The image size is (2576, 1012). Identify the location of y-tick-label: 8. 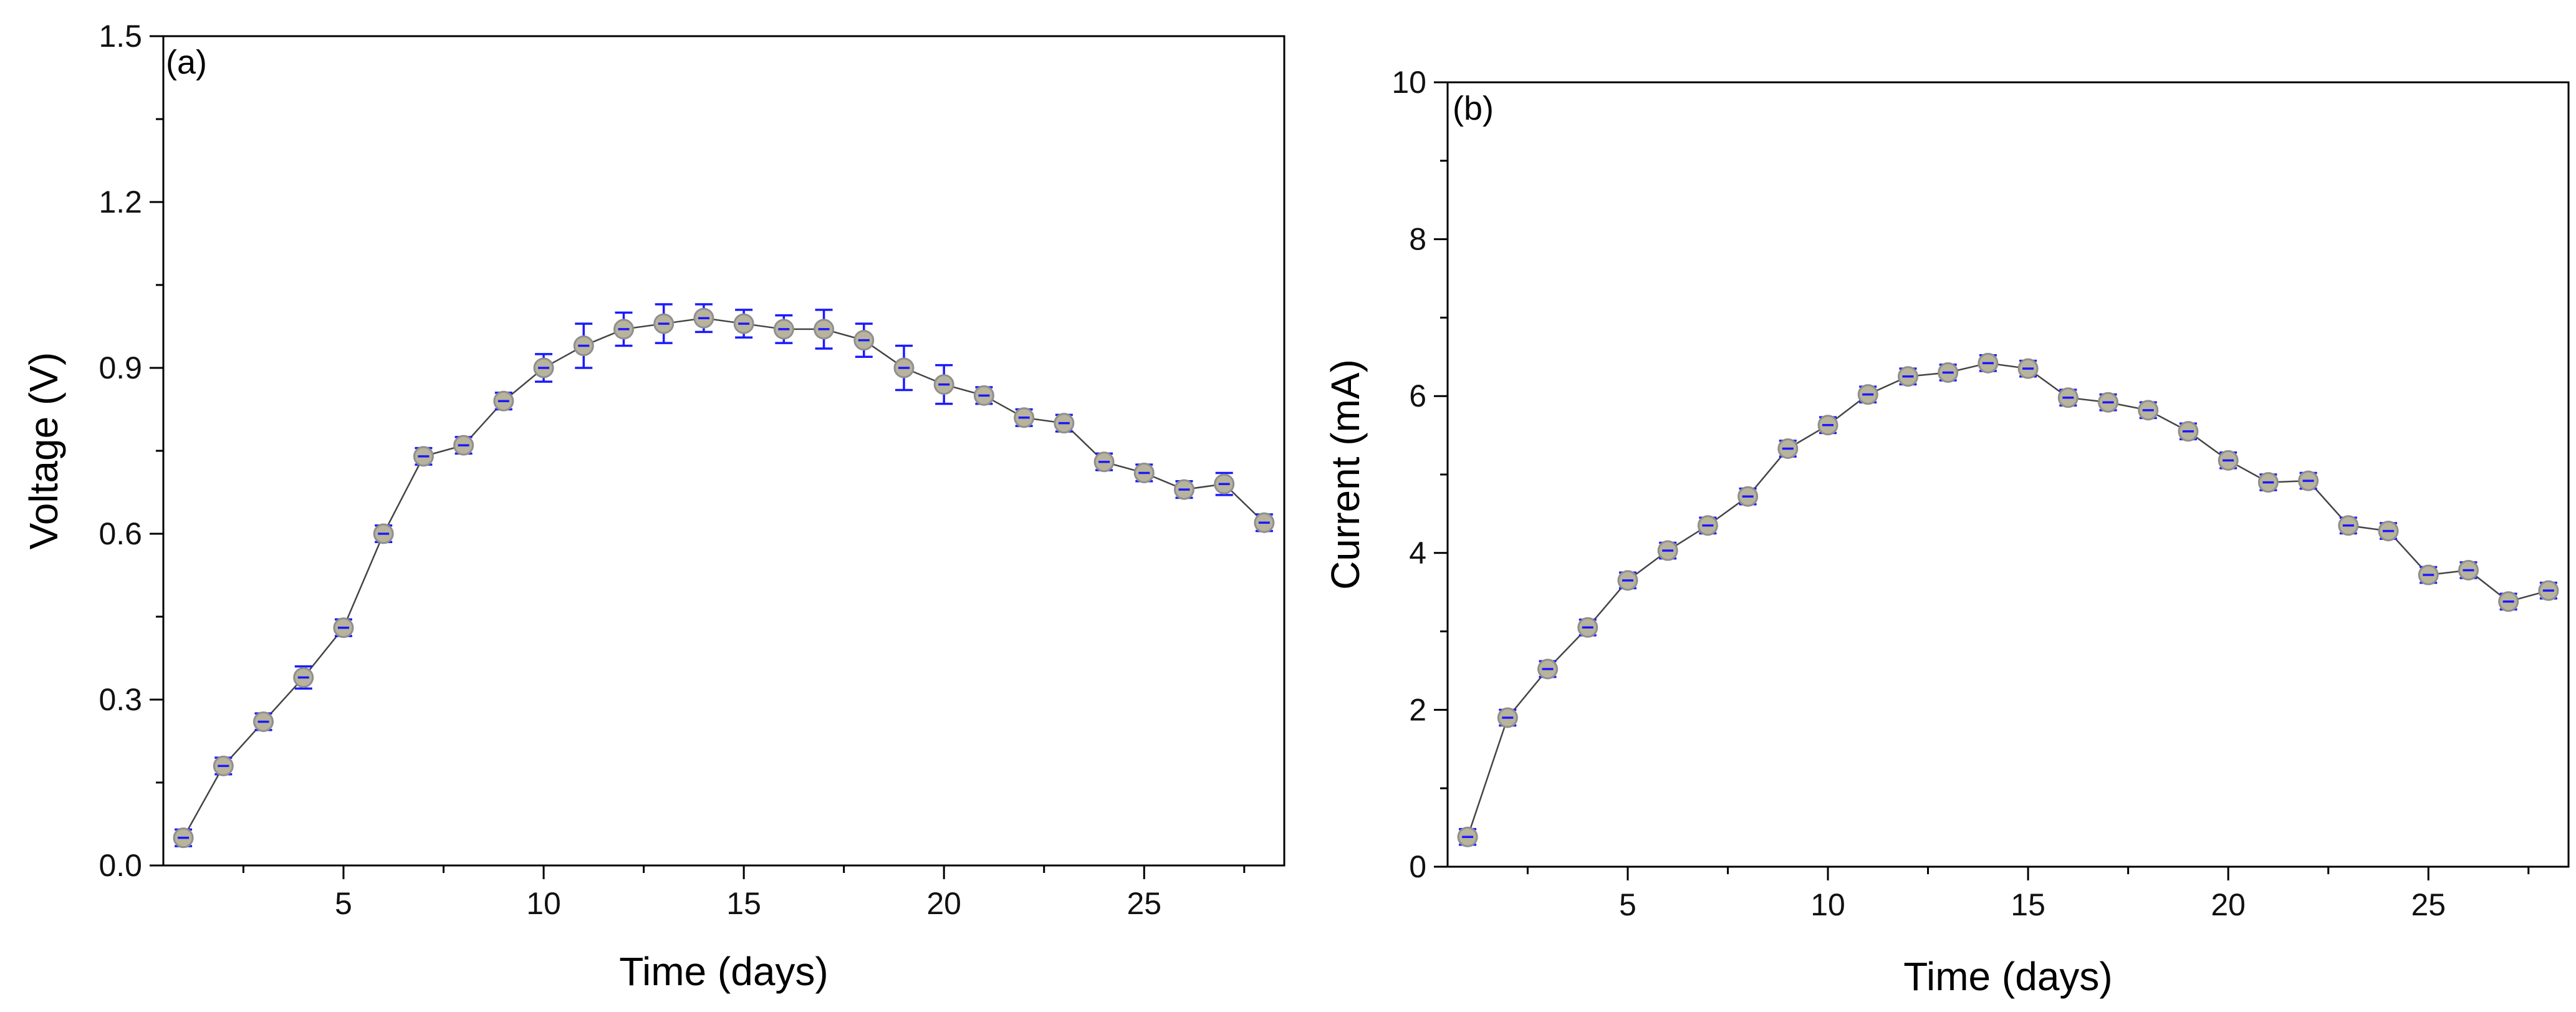
(1417, 239).